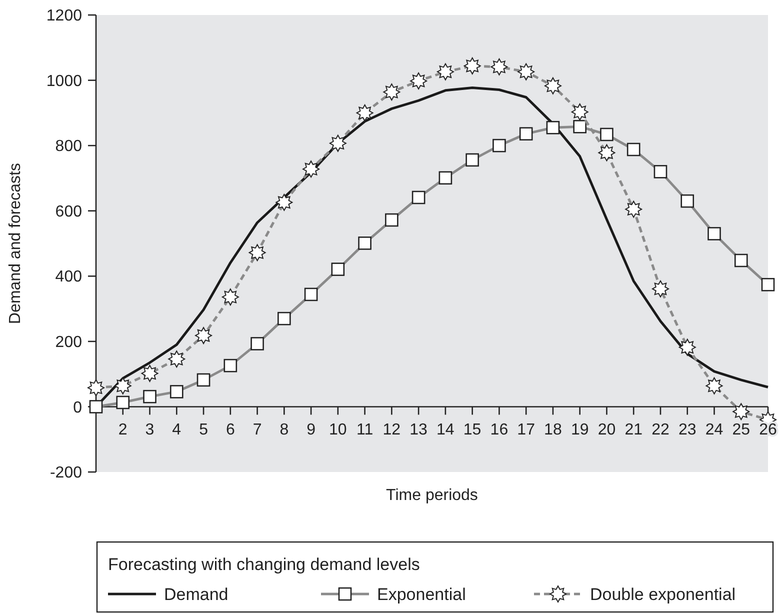 The image size is (779, 614). Describe the element at coordinates (123, 430) in the screenshot. I see `x-tick-label: 2` at that location.